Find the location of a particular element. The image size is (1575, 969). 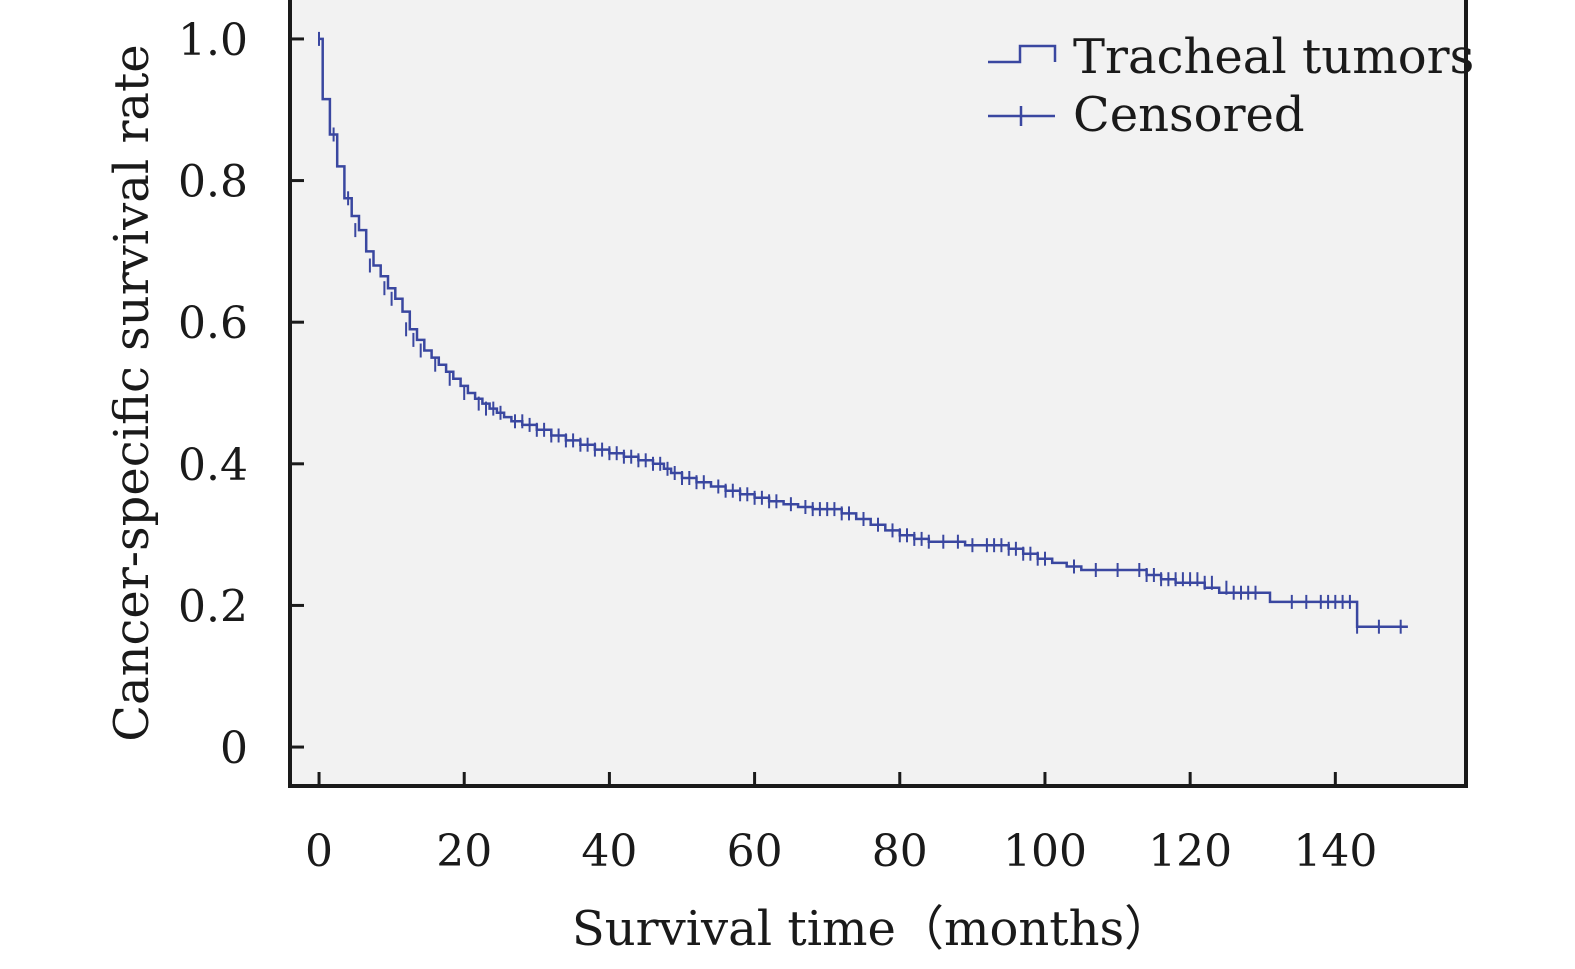

x-tick-label: 80 is located at coordinates (900, 851).